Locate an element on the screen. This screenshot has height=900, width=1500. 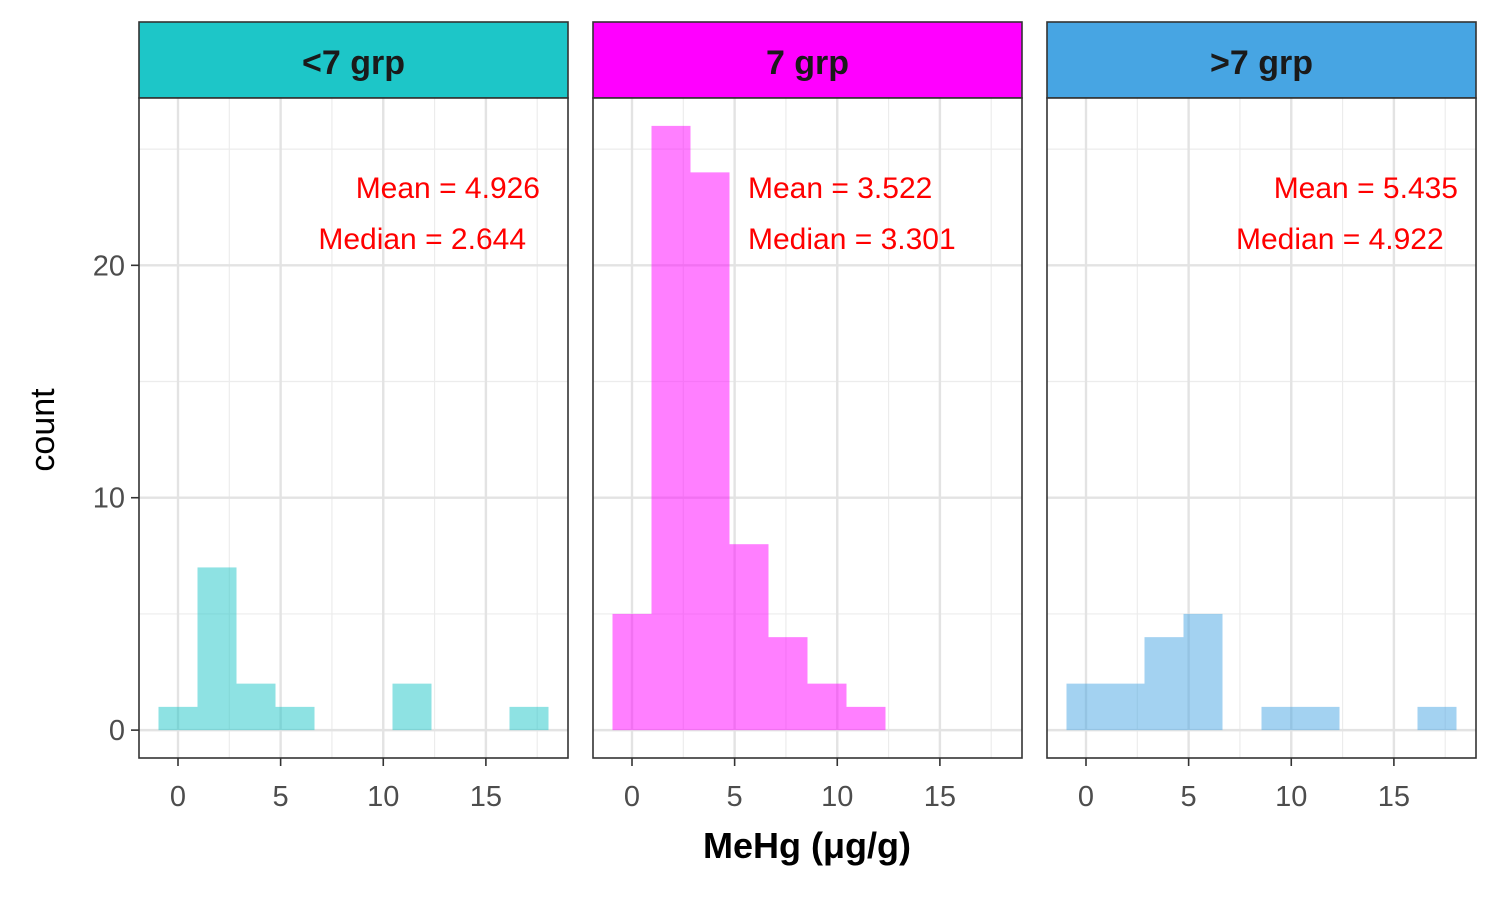
facet-strip-label: >7 grp is located at coordinates (1261, 63).